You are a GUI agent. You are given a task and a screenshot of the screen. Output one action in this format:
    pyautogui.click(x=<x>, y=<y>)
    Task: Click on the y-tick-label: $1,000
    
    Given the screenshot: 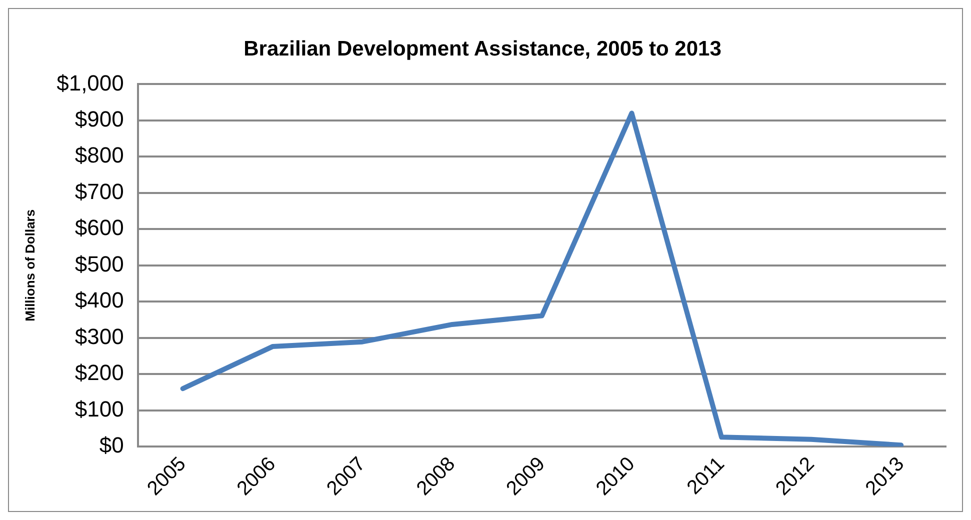 What is the action you would take?
    pyautogui.click(x=90, y=83)
    